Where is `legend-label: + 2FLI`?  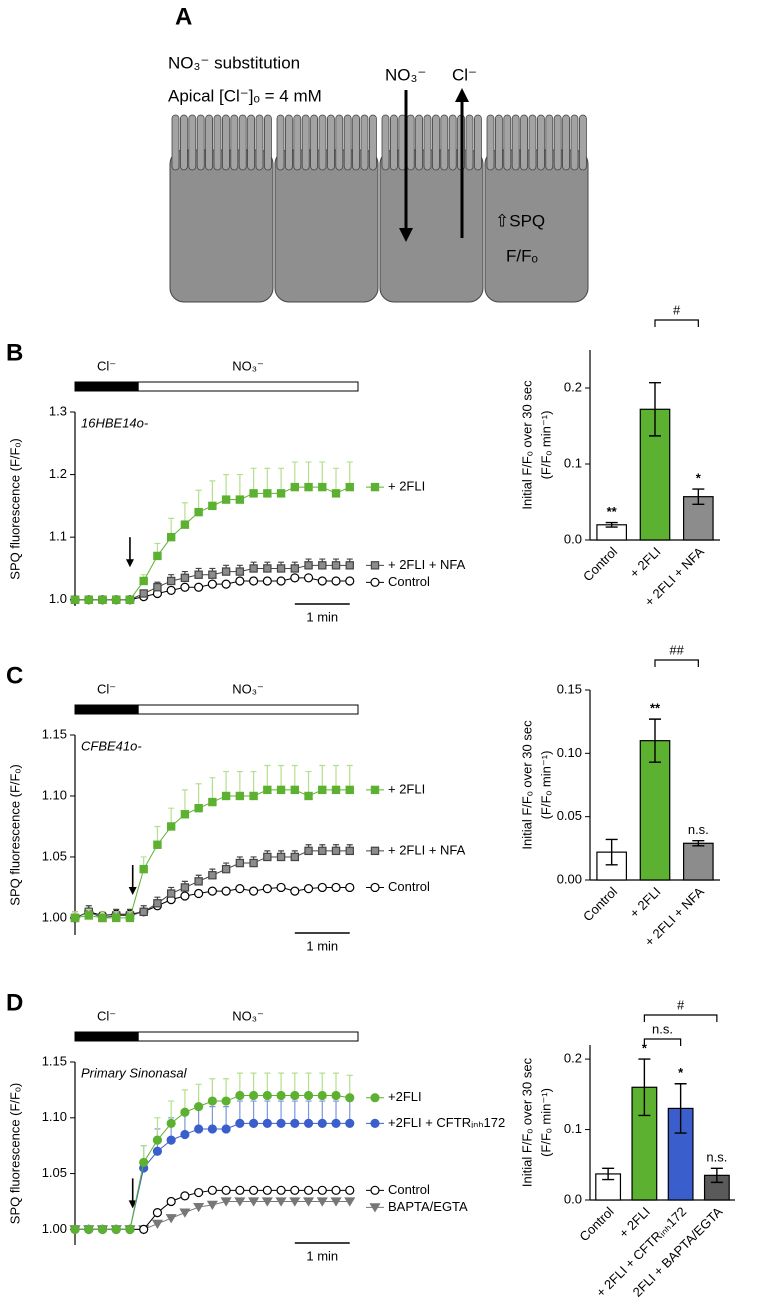
legend-label: + 2FLI is located at coordinates (406, 486).